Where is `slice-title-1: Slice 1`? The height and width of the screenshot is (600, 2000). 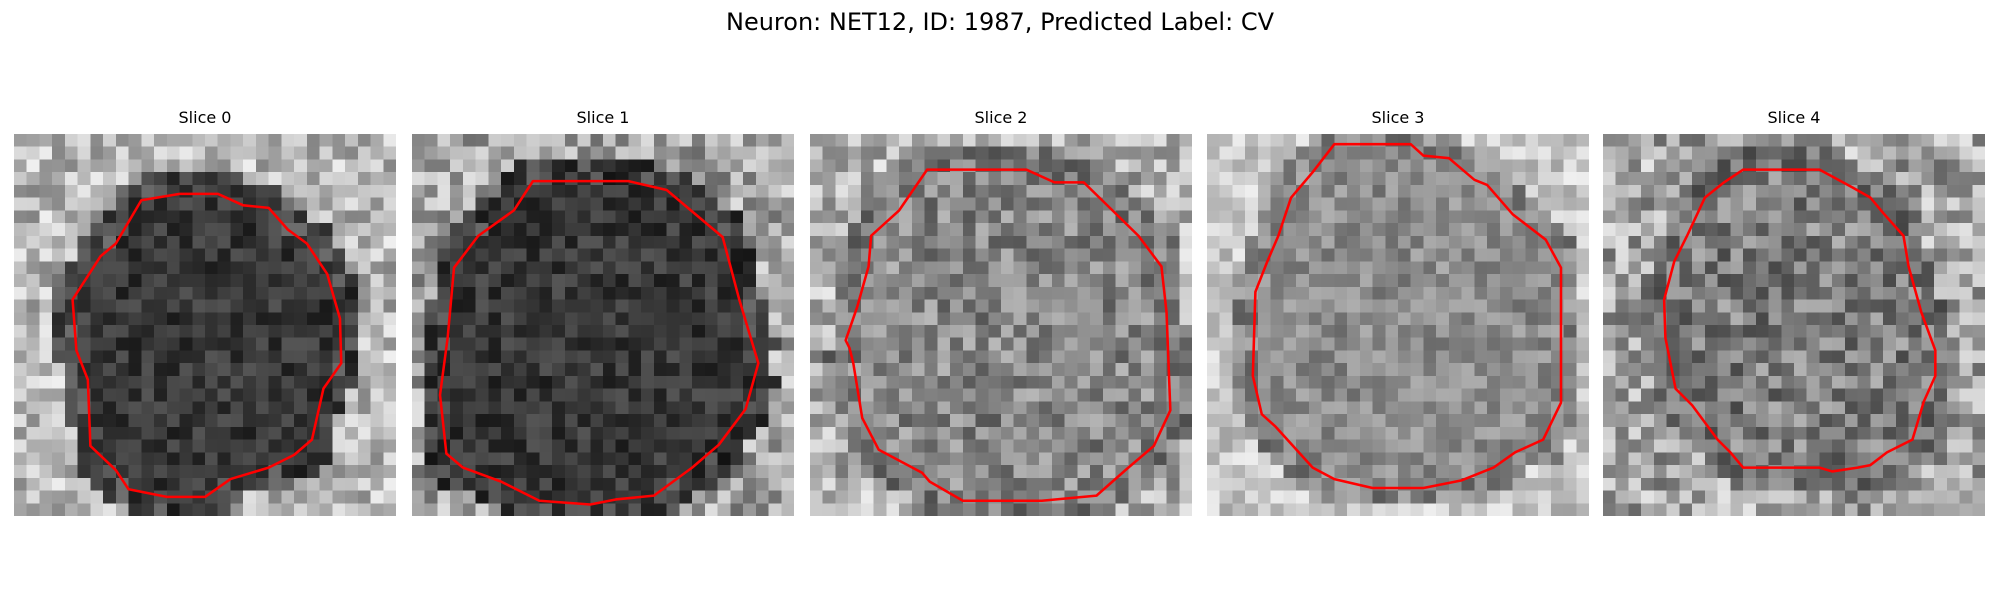 slice-title-1: Slice 1 is located at coordinates (603, 117).